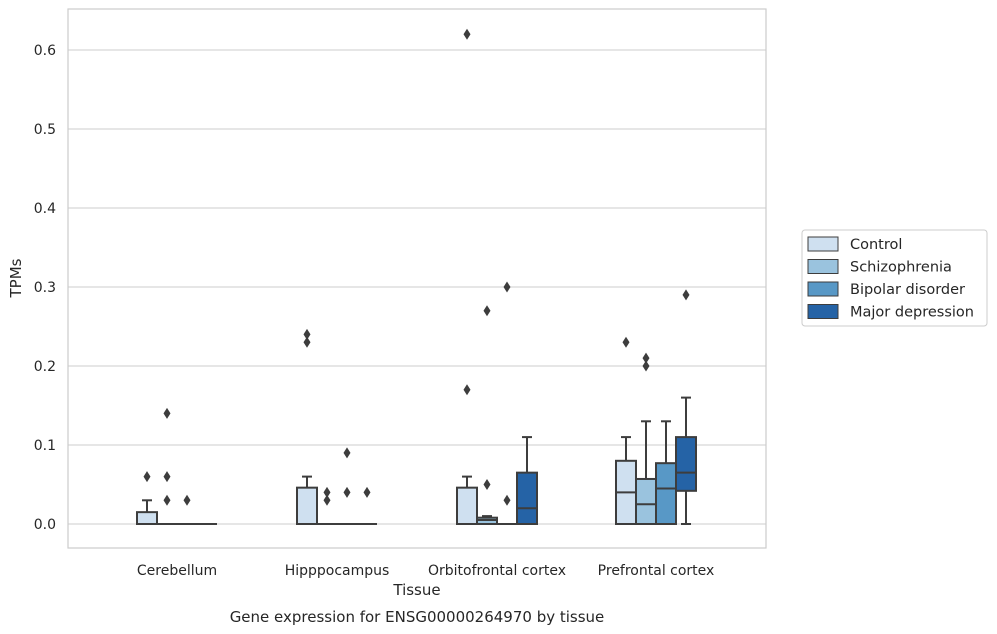 Image resolution: width=997 pixels, height=634 pixels. What do you see at coordinates (45, 525) in the screenshot?
I see `y-tick-label: 0.0` at bounding box center [45, 525].